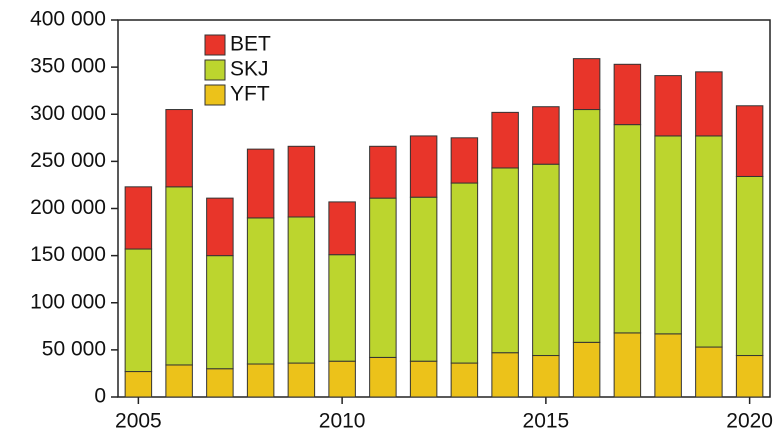  Describe the element at coordinates (749, 421) in the screenshot. I see `x-tick-label: 2020` at that location.